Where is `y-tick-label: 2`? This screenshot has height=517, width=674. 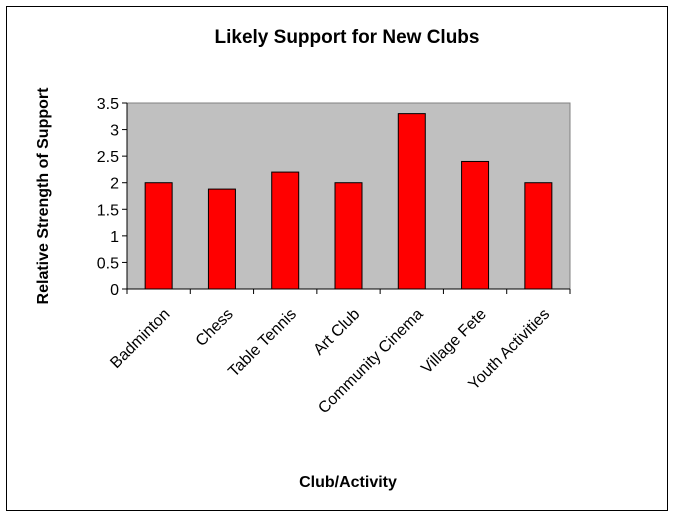 y-tick-label: 2 is located at coordinates (114, 184).